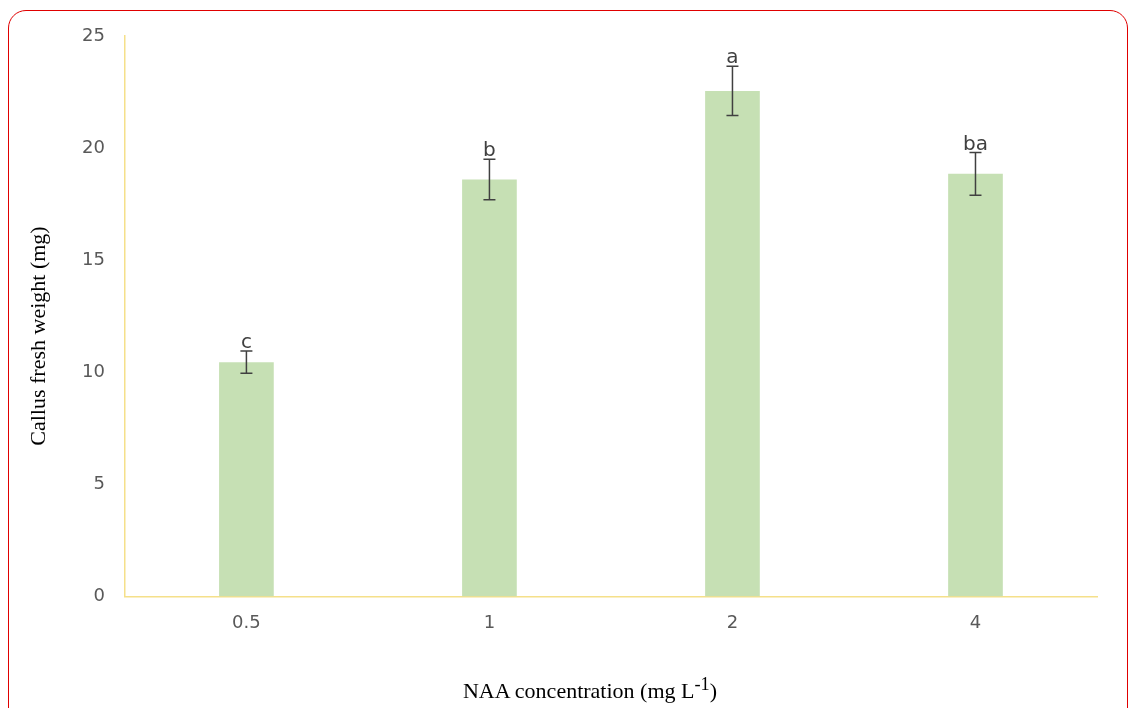 The width and height of the screenshot is (1131, 708). I want to click on x-axis-title: NAA concentration (mg L$^{-1}$), so click(590, 689).